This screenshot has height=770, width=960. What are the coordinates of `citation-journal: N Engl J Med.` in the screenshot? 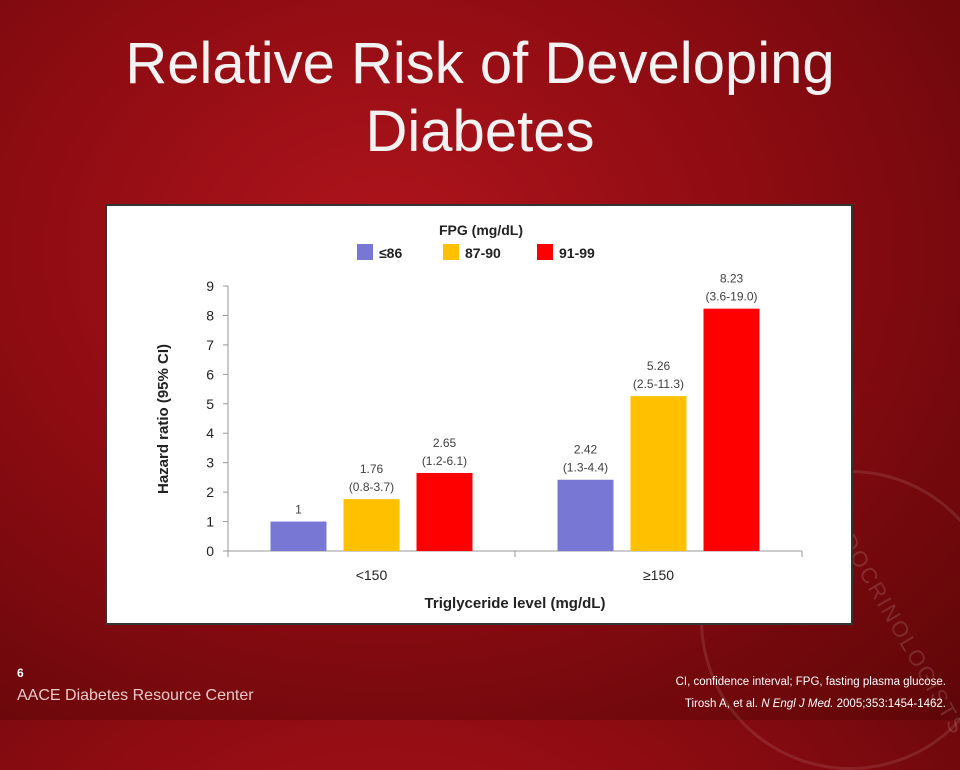 It's located at (797, 704).